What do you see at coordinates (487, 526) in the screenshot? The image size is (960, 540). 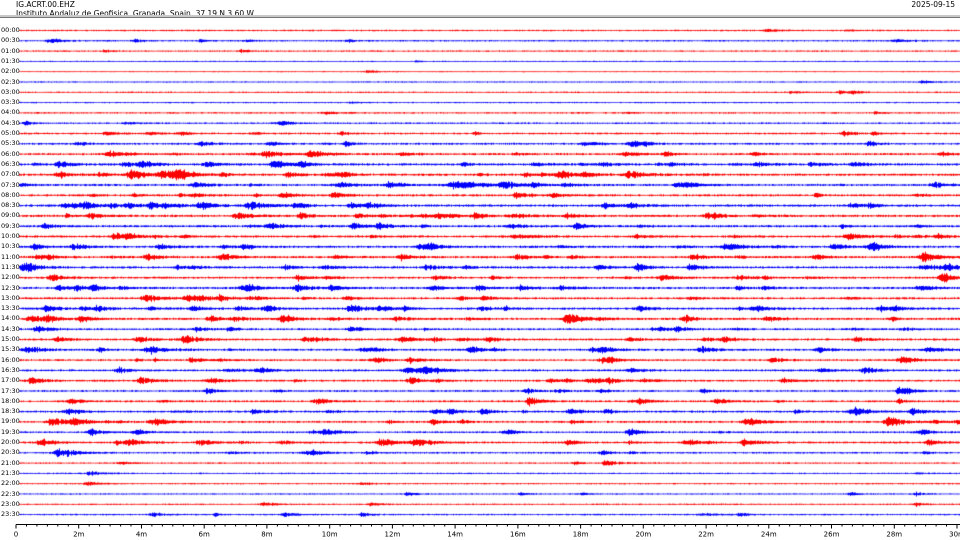 I see `axis-ticks` at bounding box center [487, 526].